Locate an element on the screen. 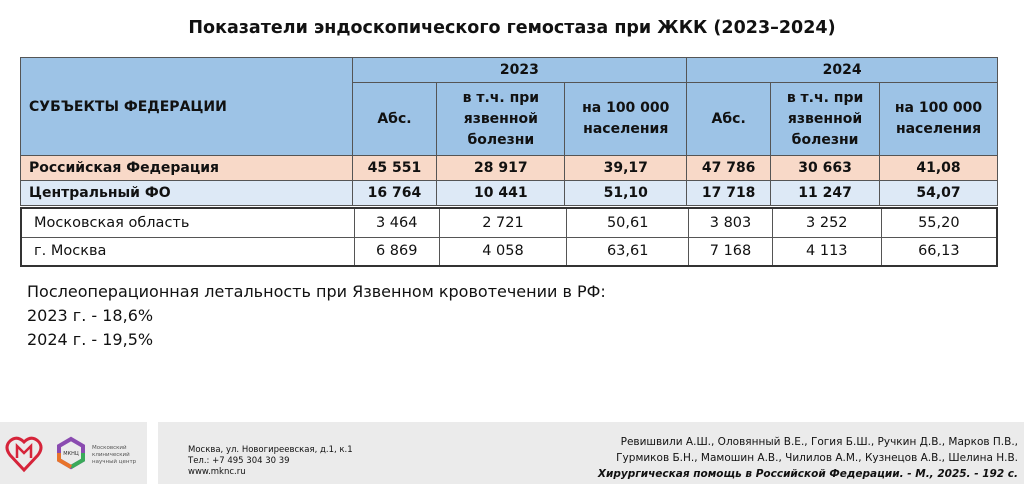  cell: 7 168 is located at coordinates (730, 251).